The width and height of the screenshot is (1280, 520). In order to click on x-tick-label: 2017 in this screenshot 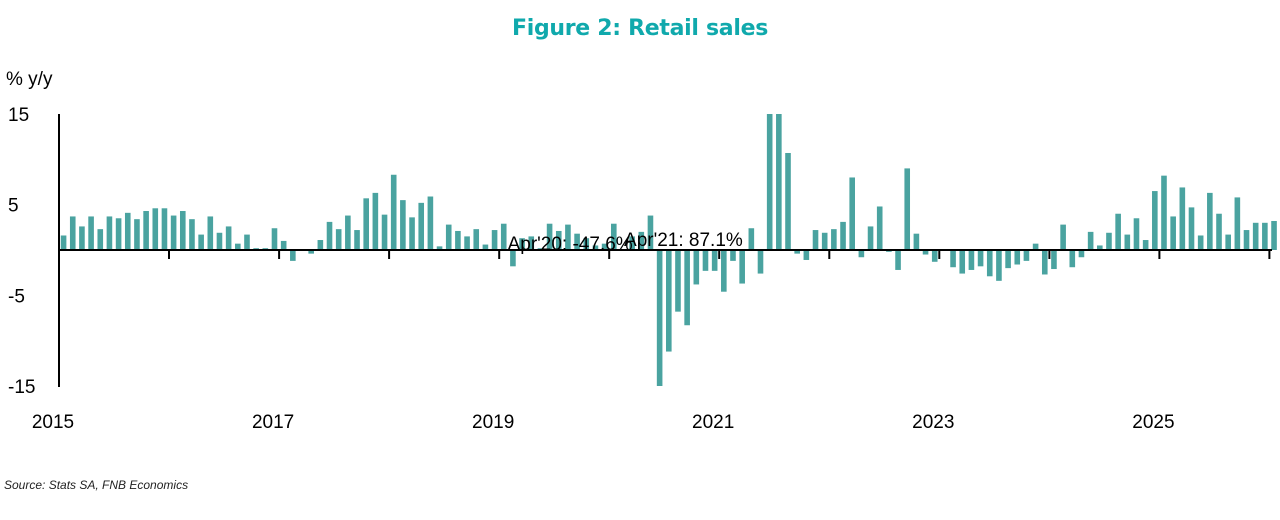, I will do `click(273, 422)`.